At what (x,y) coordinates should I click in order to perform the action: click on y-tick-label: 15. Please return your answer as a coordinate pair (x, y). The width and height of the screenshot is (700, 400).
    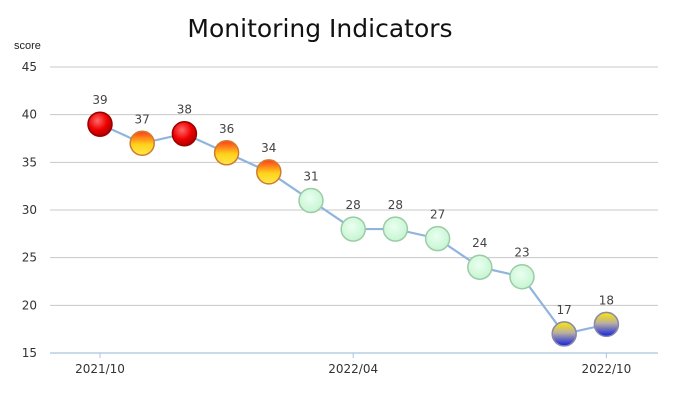
    Looking at the image, I should click on (29, 353).